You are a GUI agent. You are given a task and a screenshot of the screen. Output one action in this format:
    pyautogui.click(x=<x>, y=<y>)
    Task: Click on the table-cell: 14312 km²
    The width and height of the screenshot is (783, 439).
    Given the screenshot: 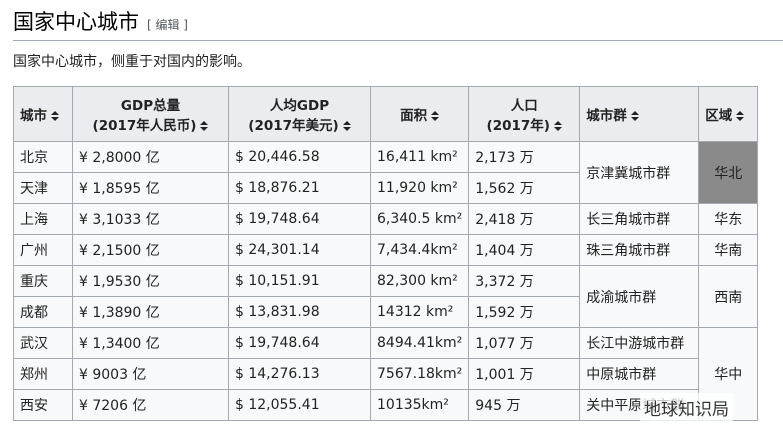 What is the action you would take?
    pyautogui.click(x=419, y=312)
    